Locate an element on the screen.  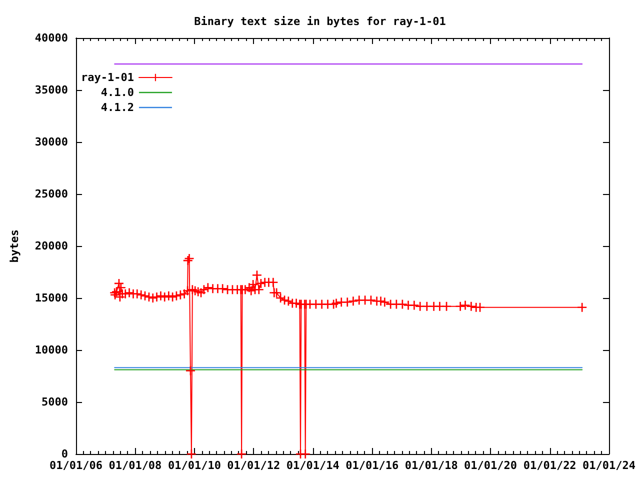
x-tick-label: 01/01/06 is located at coordinates (76, 465).